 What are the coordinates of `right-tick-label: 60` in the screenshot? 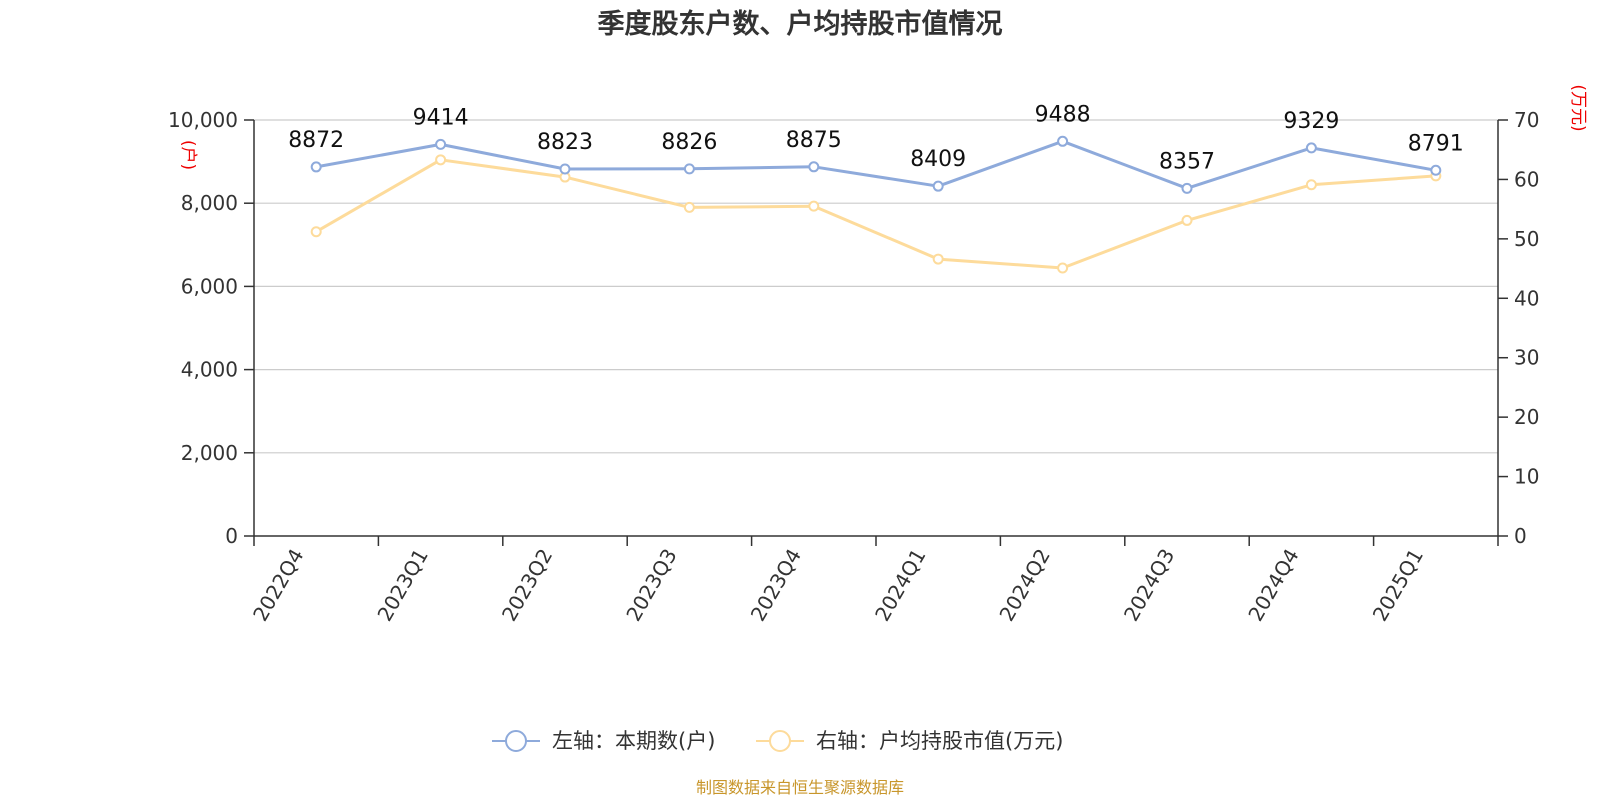 It's located at (1526, 179).